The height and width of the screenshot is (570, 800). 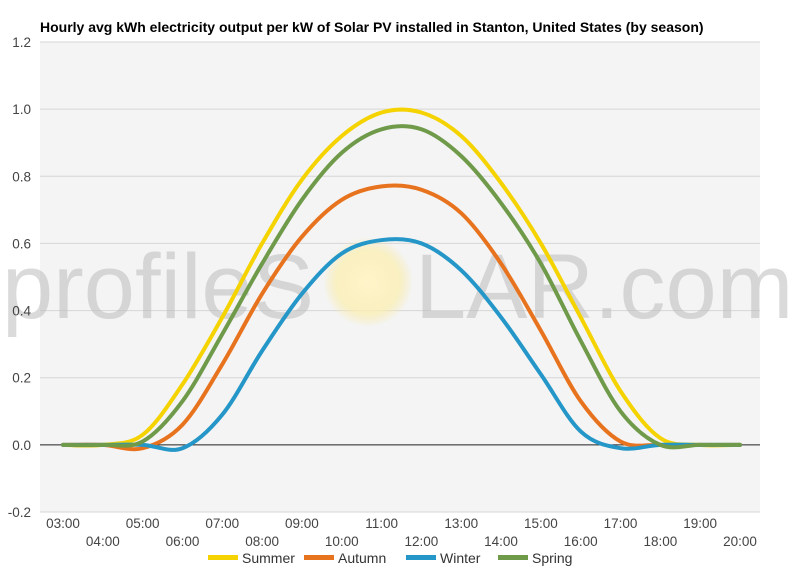 What do you see at coordinates (222, 523) in the screenshot?
I see `x-tick-label: 07:00` at bounding box center [222, 523].